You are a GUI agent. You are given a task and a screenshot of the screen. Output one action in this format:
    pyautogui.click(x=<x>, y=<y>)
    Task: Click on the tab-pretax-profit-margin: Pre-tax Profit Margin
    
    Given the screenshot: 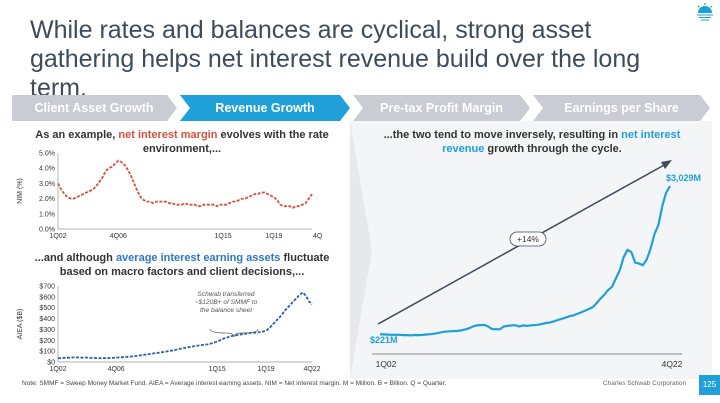 What is the action you would take?
    pyautogui.click(x=441, y=108)
    